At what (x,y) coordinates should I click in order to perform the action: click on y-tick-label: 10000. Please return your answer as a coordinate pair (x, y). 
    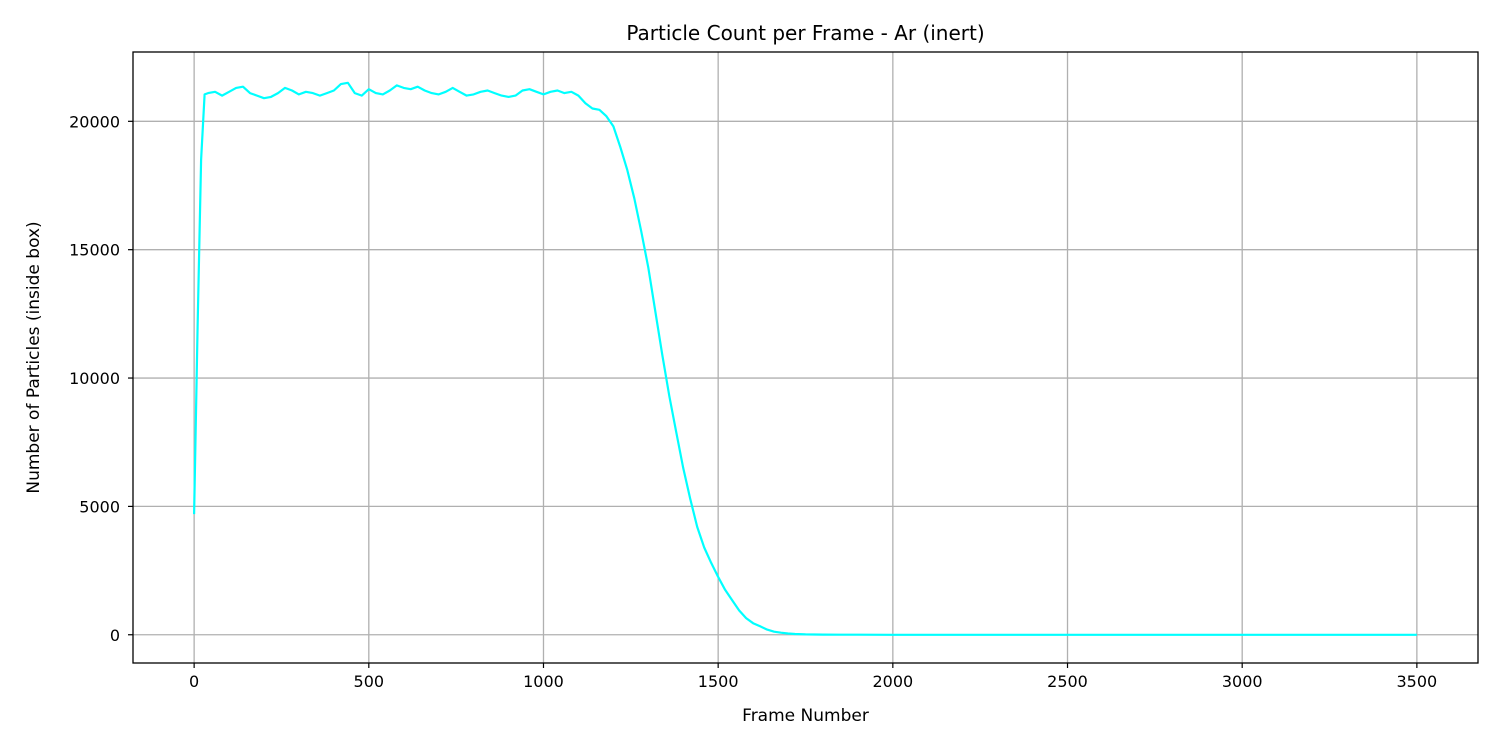
    Looking at the image, I should click on (94, 378).